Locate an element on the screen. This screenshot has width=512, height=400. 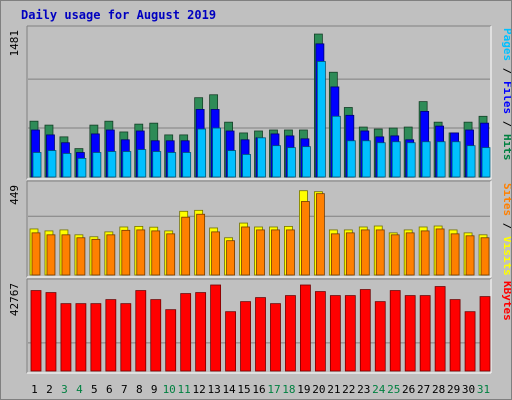
hits-panel-series-label-part-4: Hits is located at coordinates (506, 147).